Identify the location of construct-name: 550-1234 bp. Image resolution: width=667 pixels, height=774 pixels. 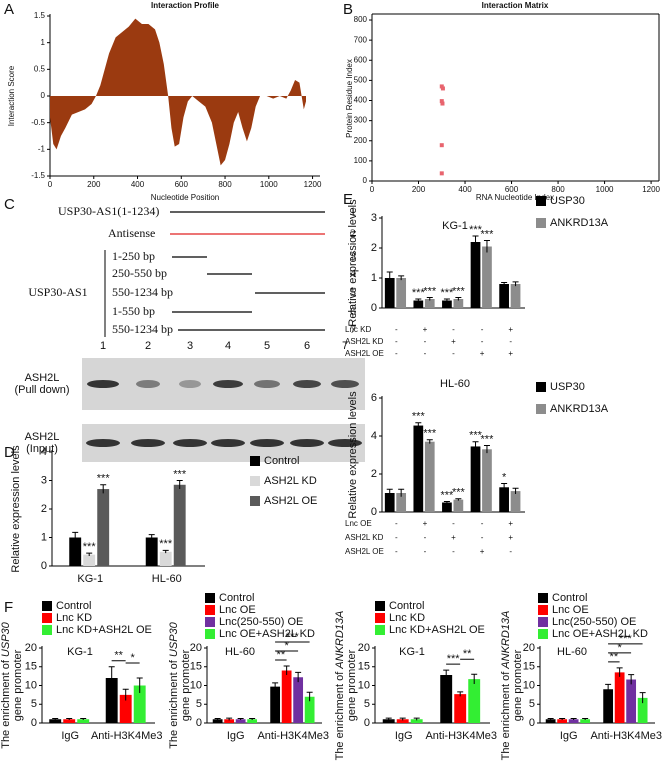
(142, 292).